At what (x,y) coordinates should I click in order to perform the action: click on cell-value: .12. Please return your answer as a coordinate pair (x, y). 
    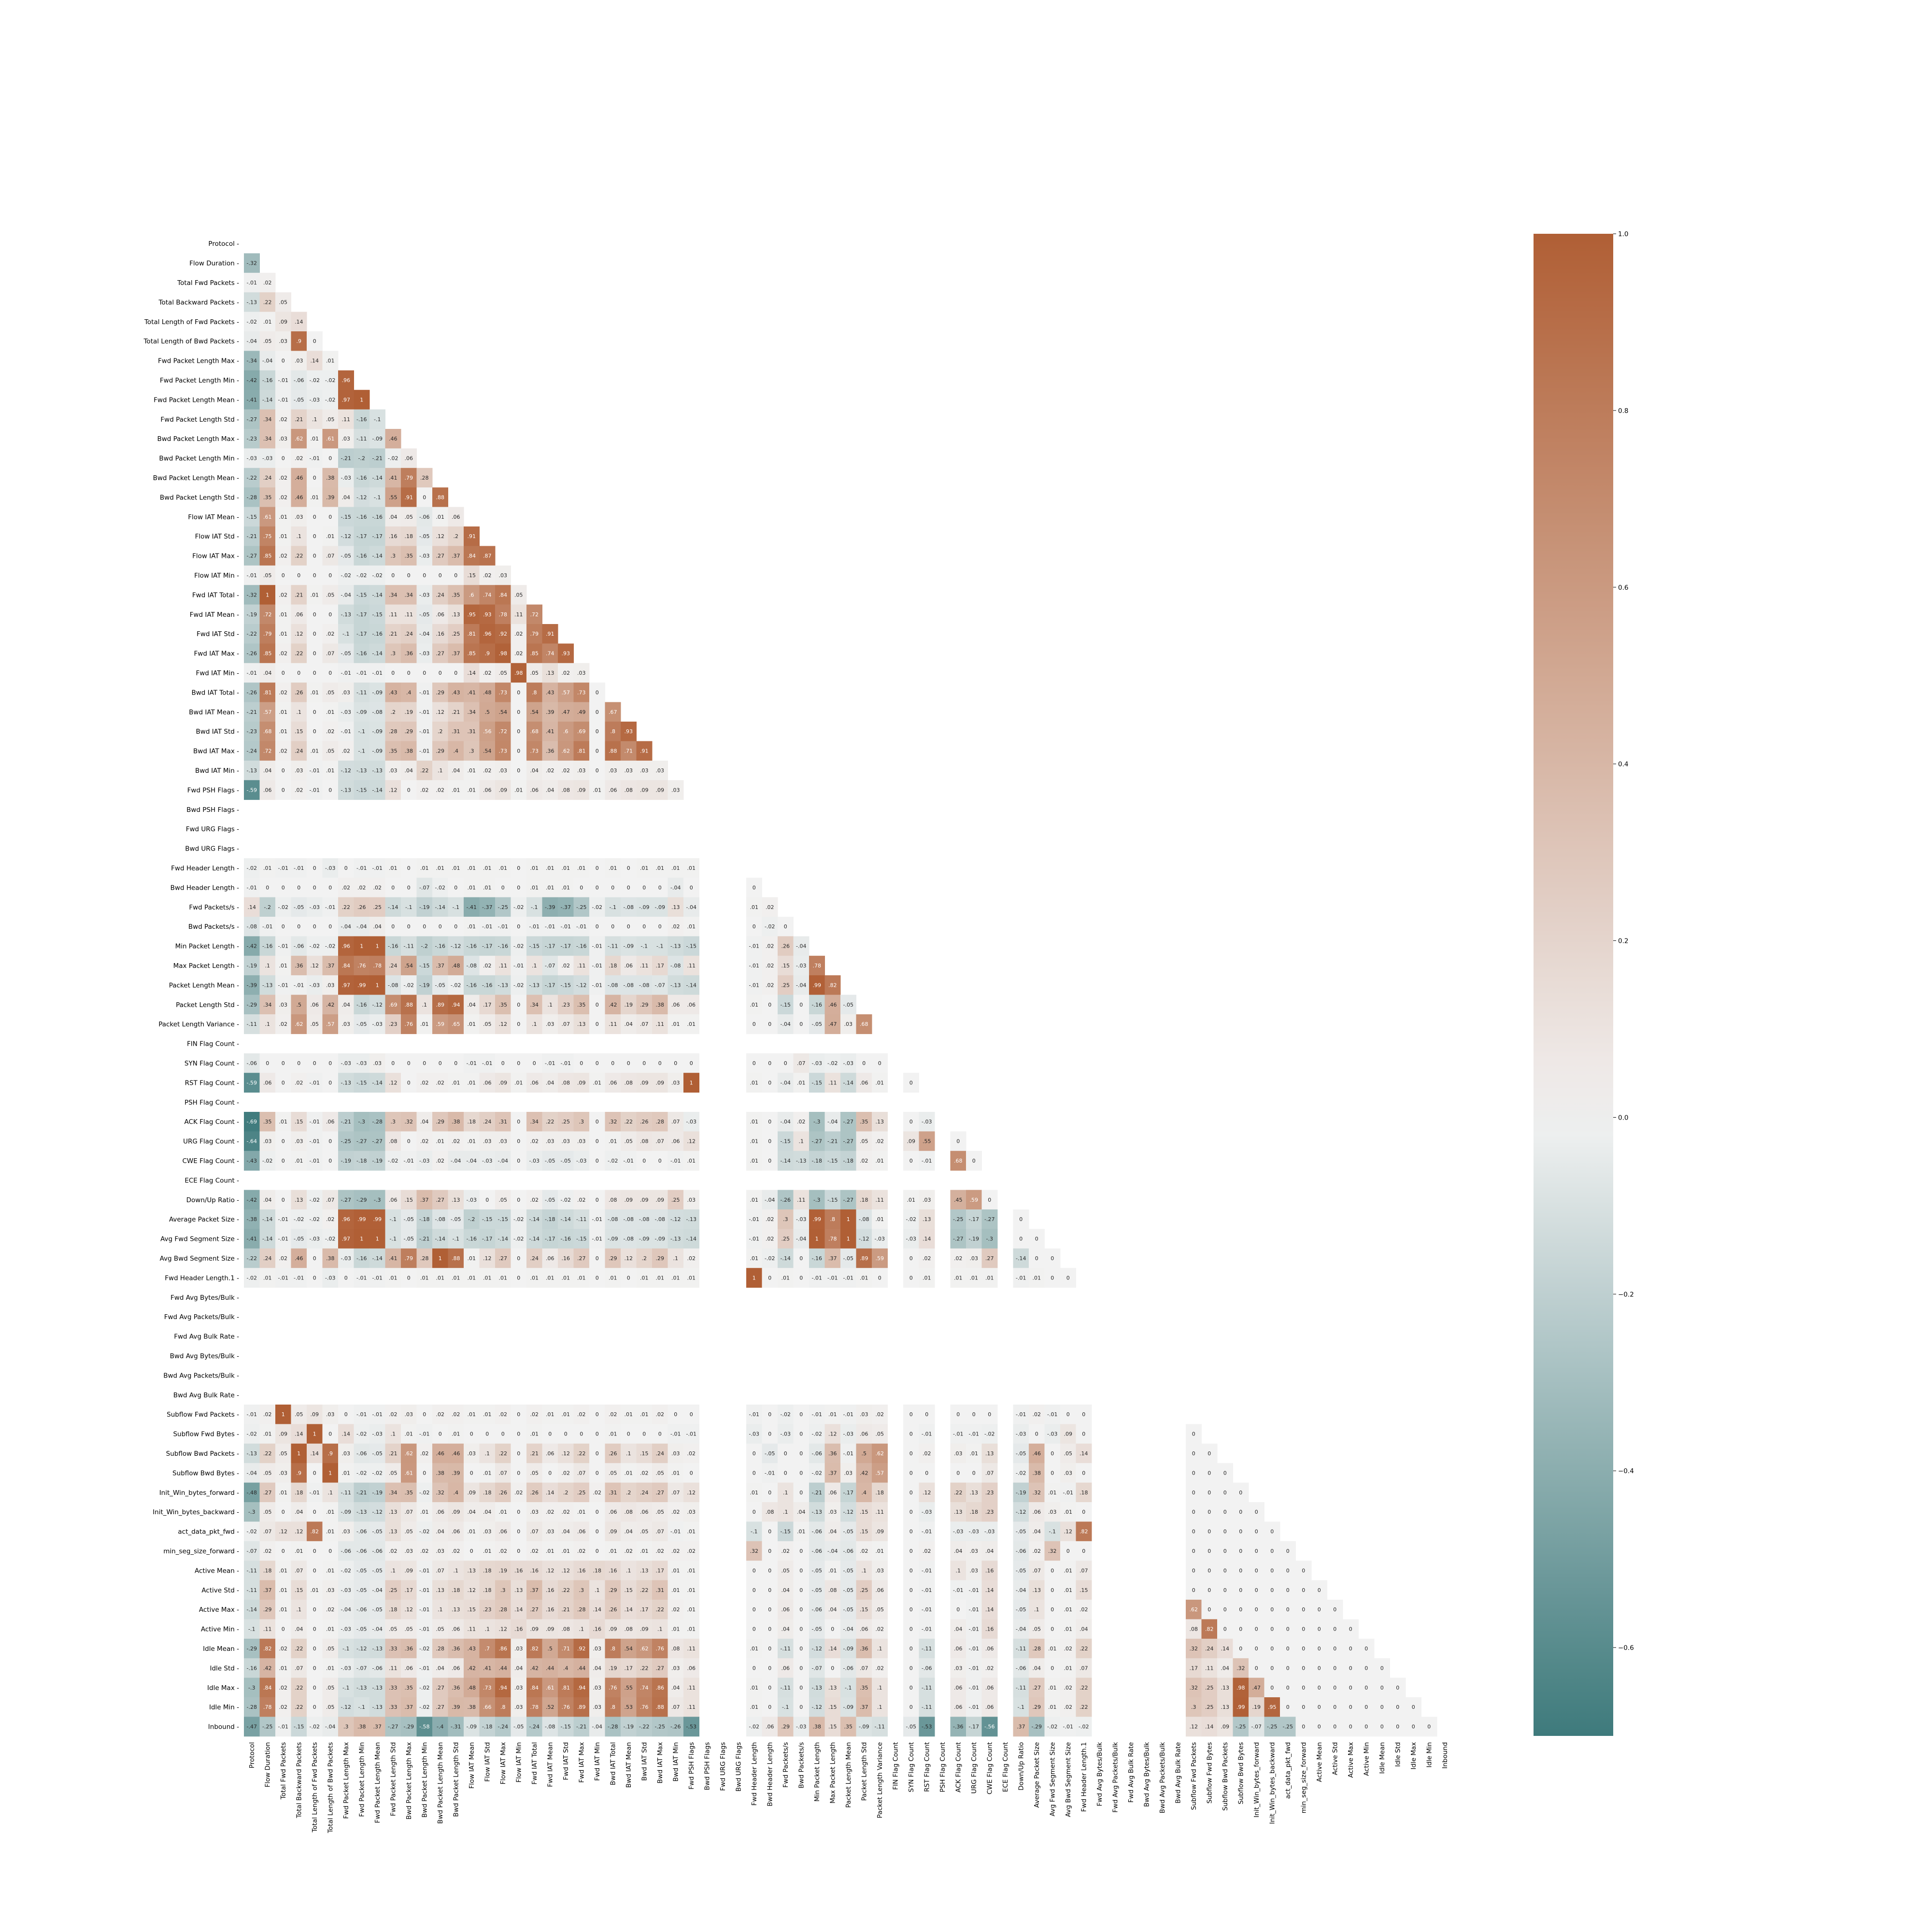
    Looking at the image, I should click on (832, 1434).